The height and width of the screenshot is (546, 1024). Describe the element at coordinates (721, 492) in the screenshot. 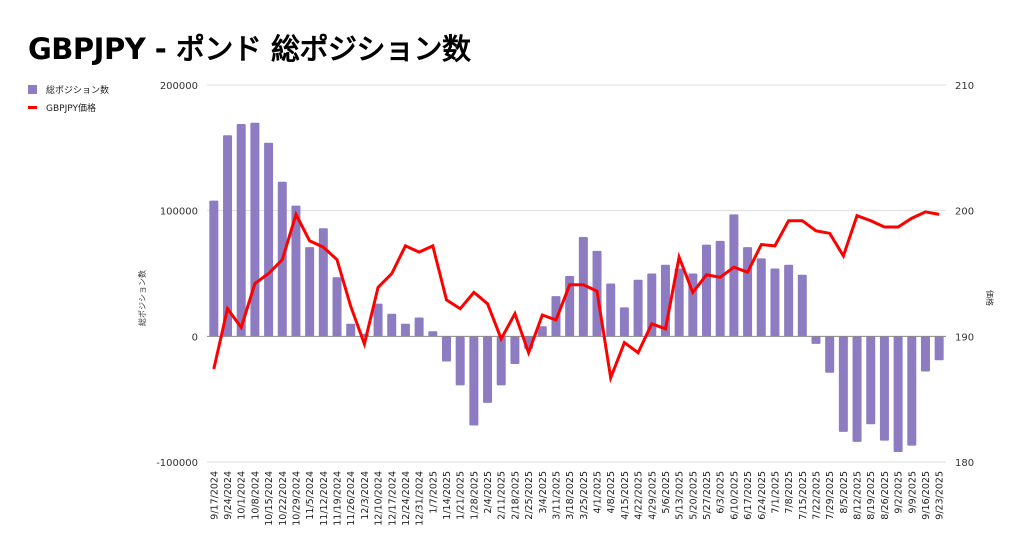

I see `x-tick-label: 6/3/2025` at that location.